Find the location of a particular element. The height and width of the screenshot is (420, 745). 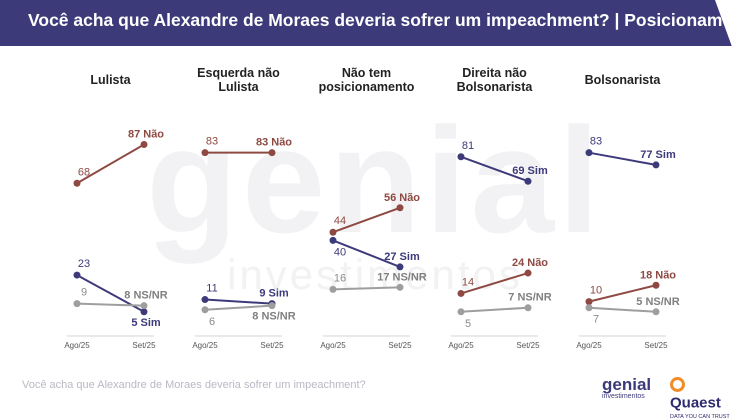

point-4-sim-set25 is located at coordinates (528, 181).